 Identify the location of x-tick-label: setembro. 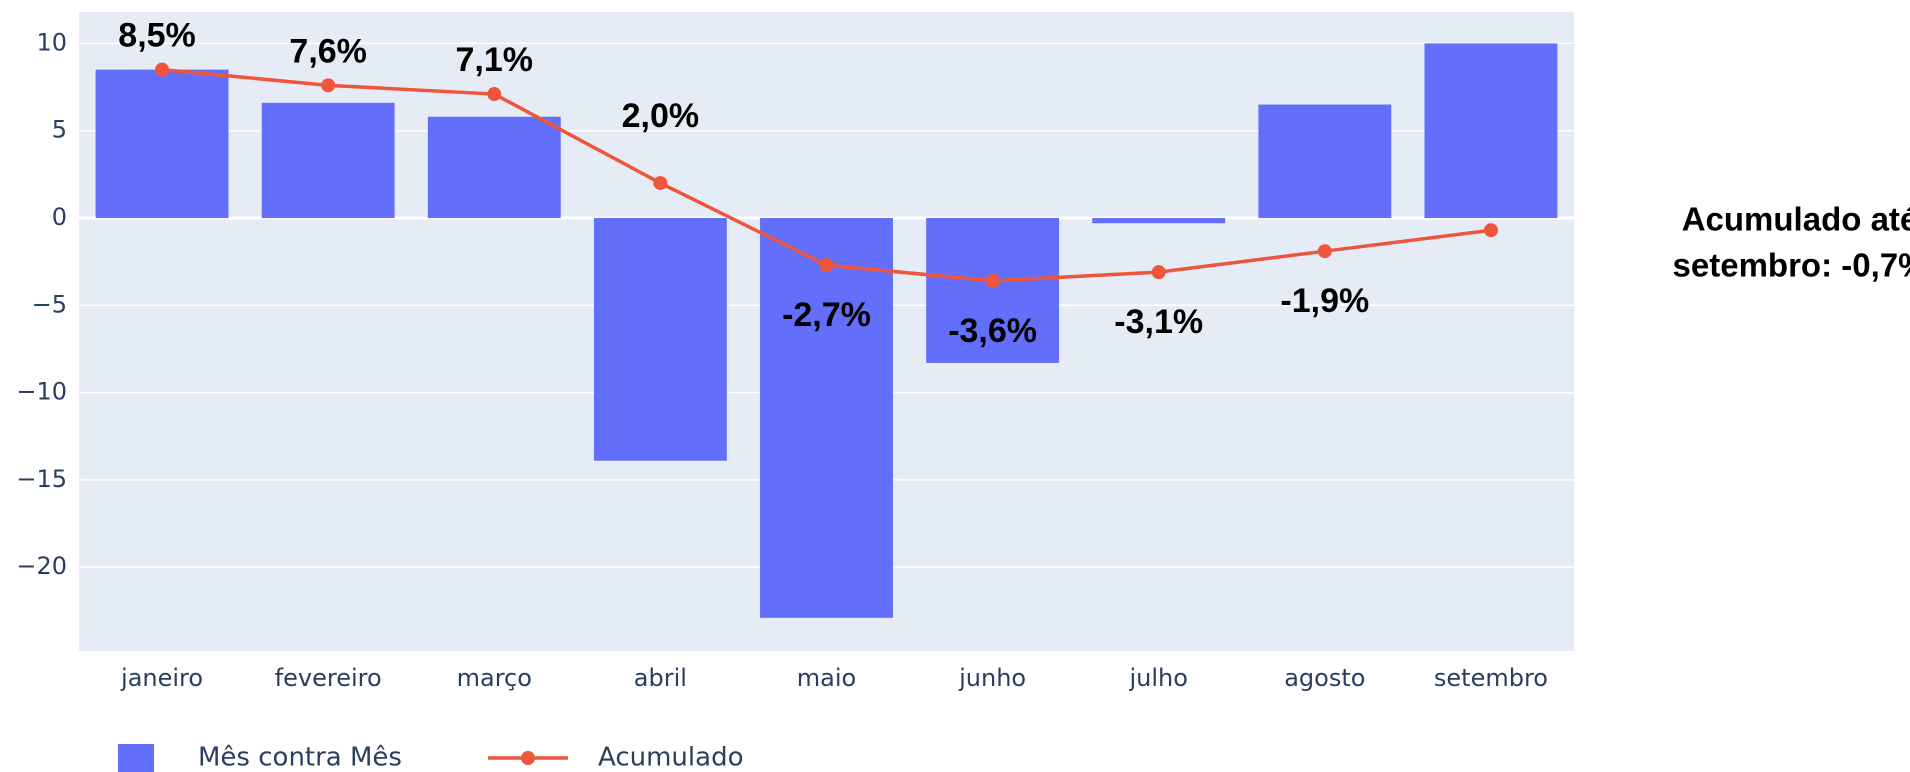
(1491, 678).